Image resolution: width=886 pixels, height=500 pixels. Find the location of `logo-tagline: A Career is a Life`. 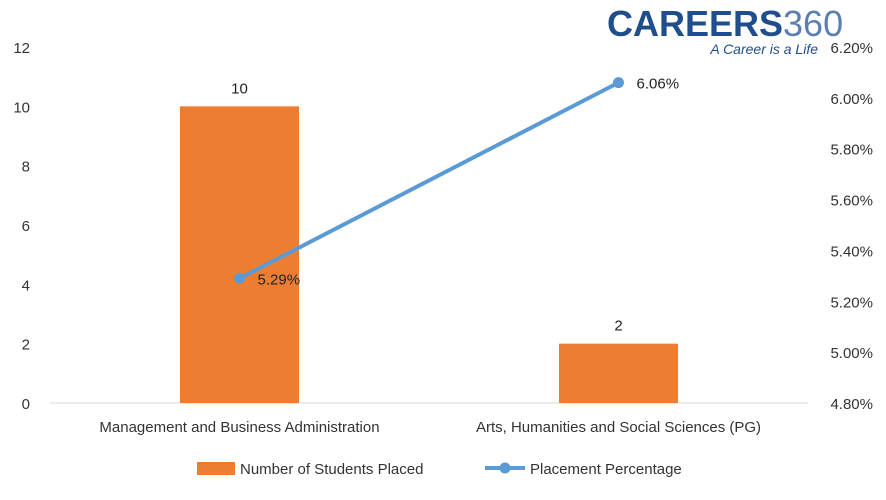

logo-tagline: A Career is a Life is located at coordinates (763, 49).